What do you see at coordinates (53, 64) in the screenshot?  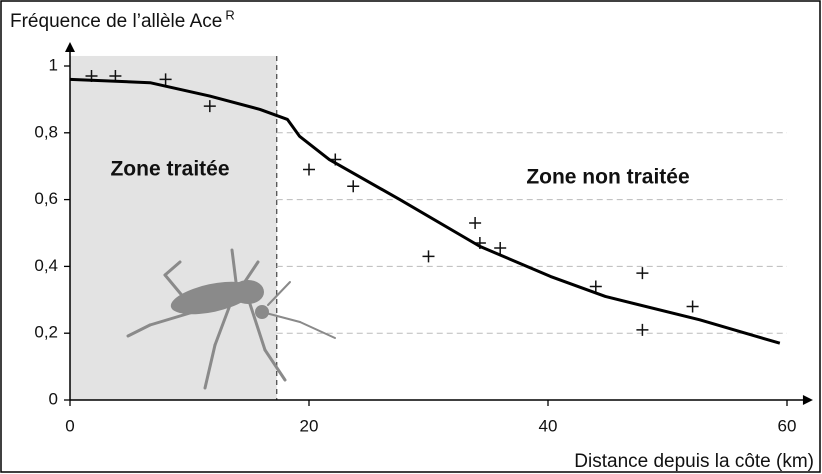 I see `y-tick-label: 1` at bounding box center [53, 64].